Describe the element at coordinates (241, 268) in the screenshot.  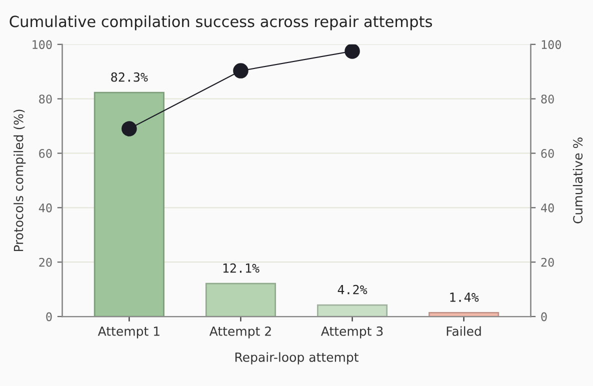
I see `data-label: 12.1%` at that location.